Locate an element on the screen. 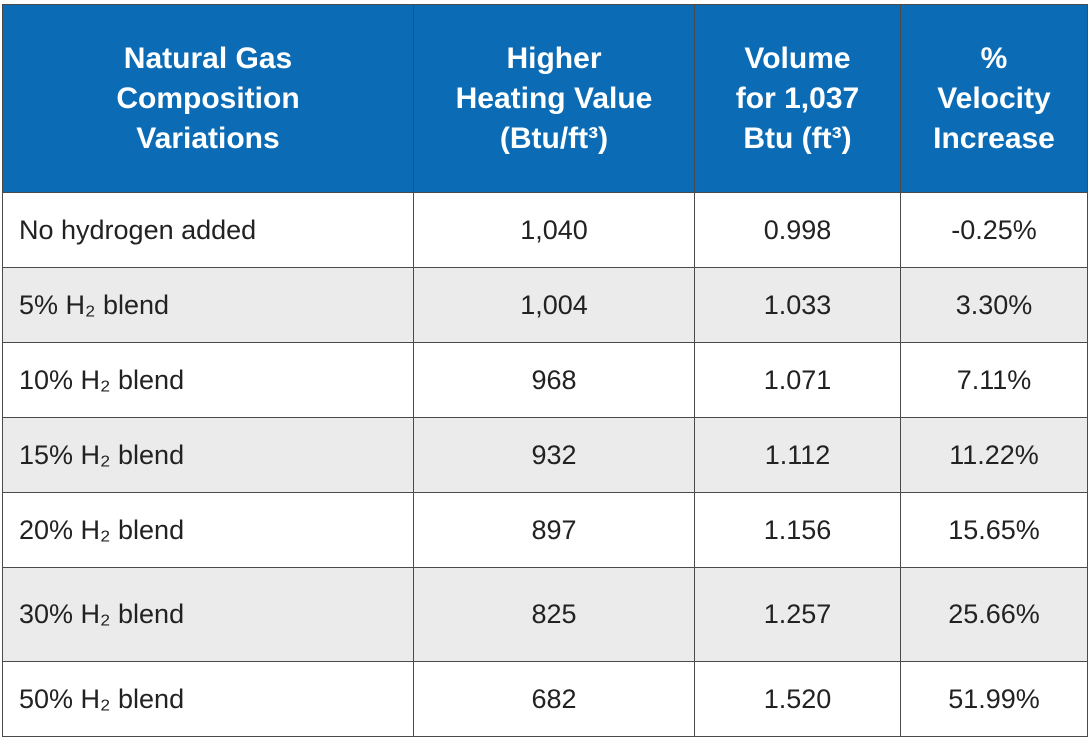 The height and width of the screenshot is (749, 1089). header-text: Velocity is located at coordinates (994, 98).